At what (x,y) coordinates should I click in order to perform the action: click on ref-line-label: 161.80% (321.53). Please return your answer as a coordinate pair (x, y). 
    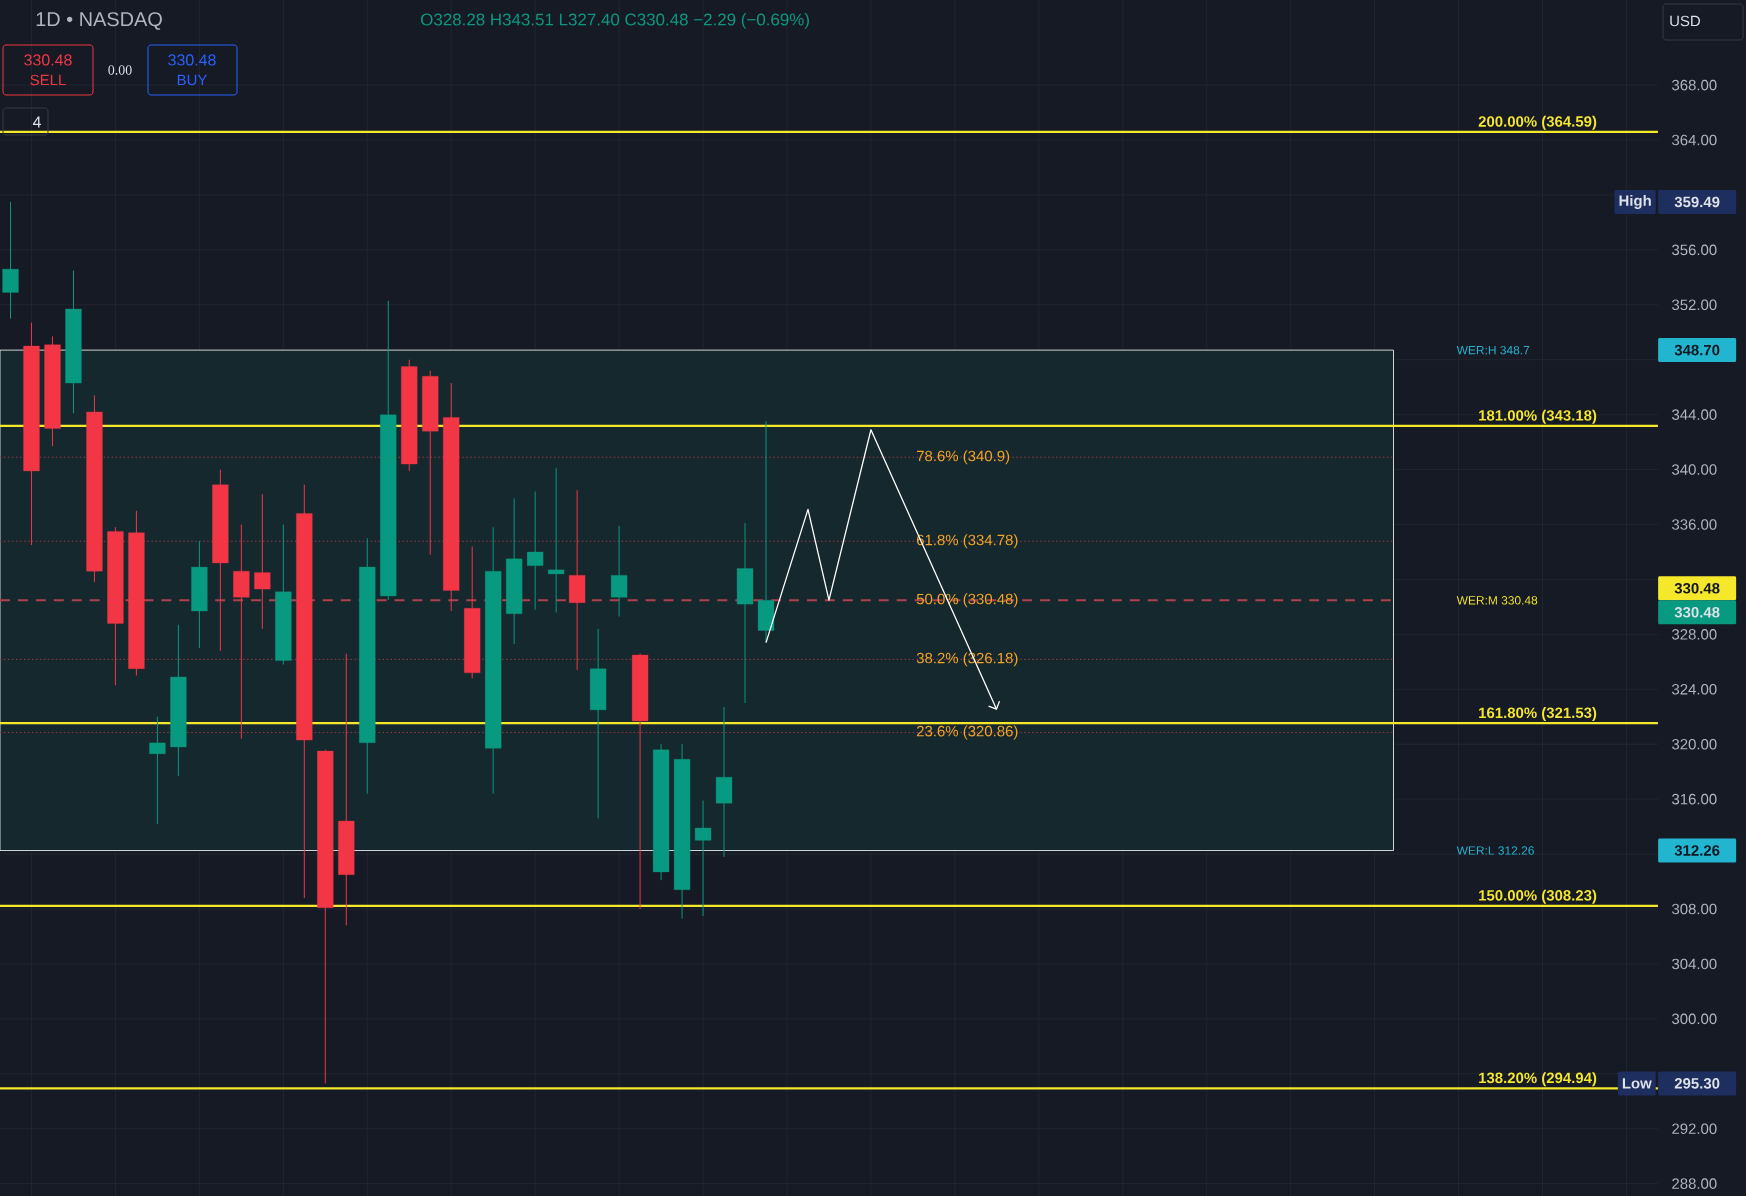
    Looking at the image, I should click on (1538, 714).